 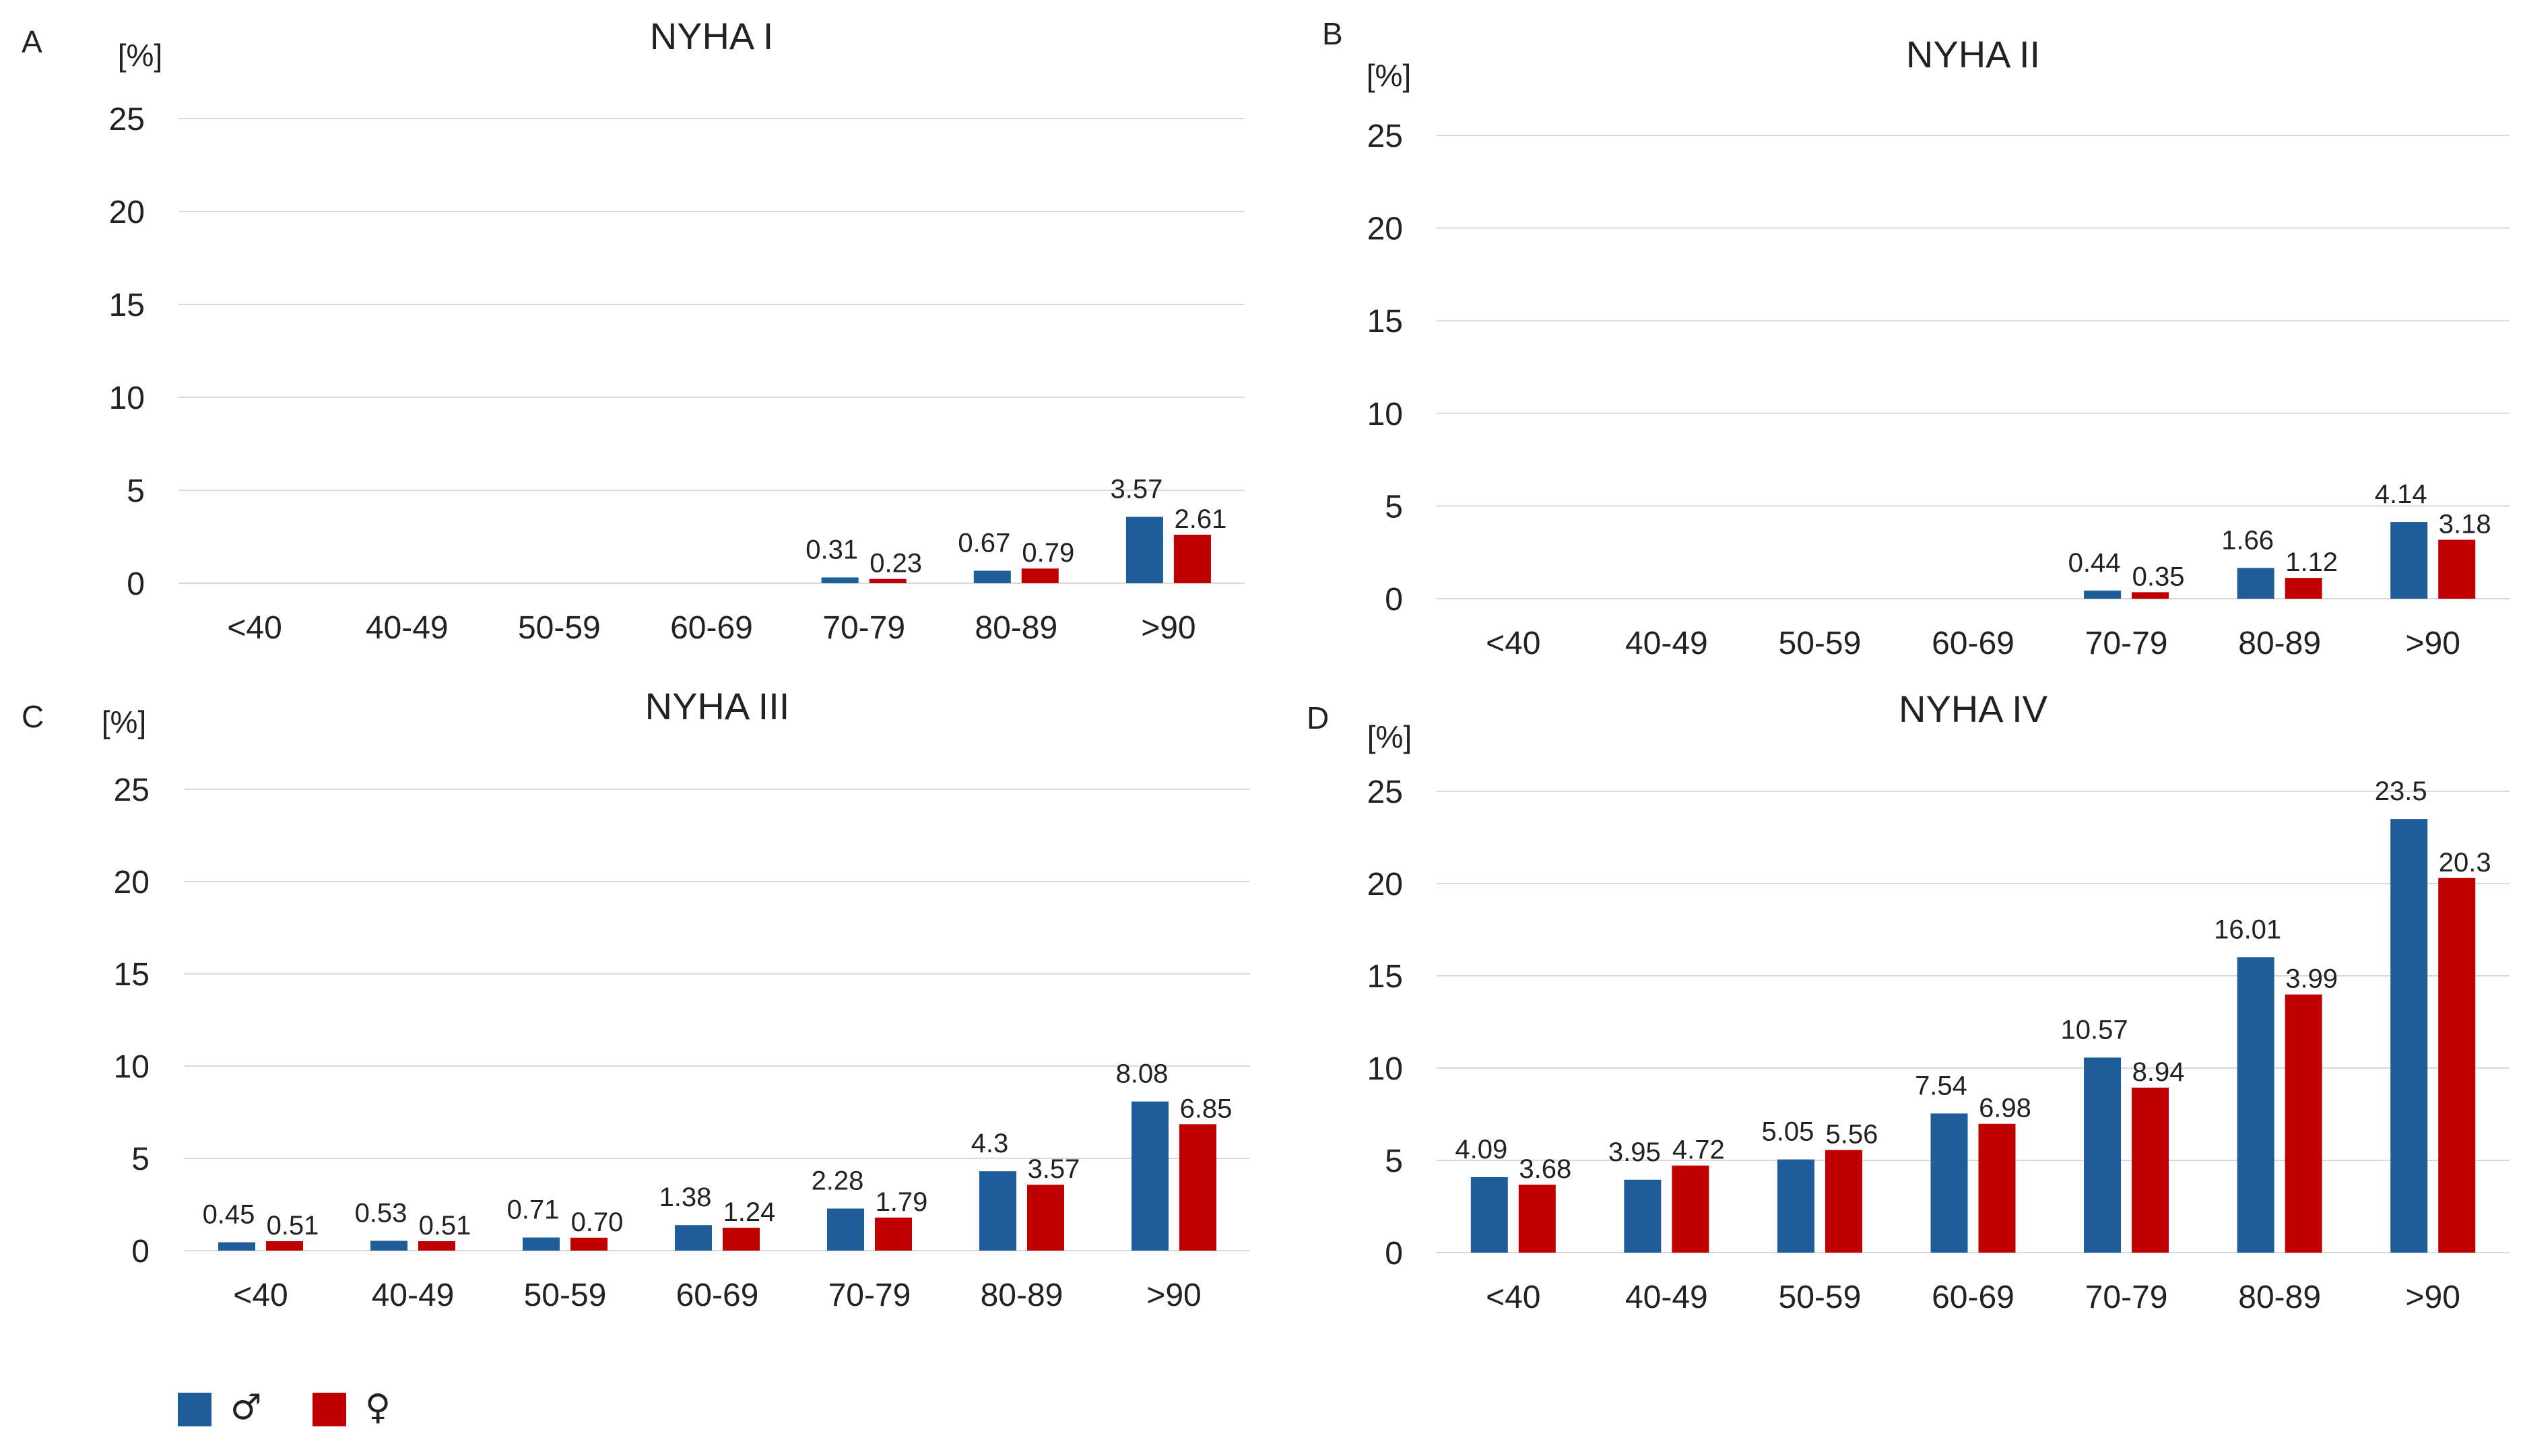 I want to click on panel-d-data-label: 8.94, so click(x=2158, y=1072).